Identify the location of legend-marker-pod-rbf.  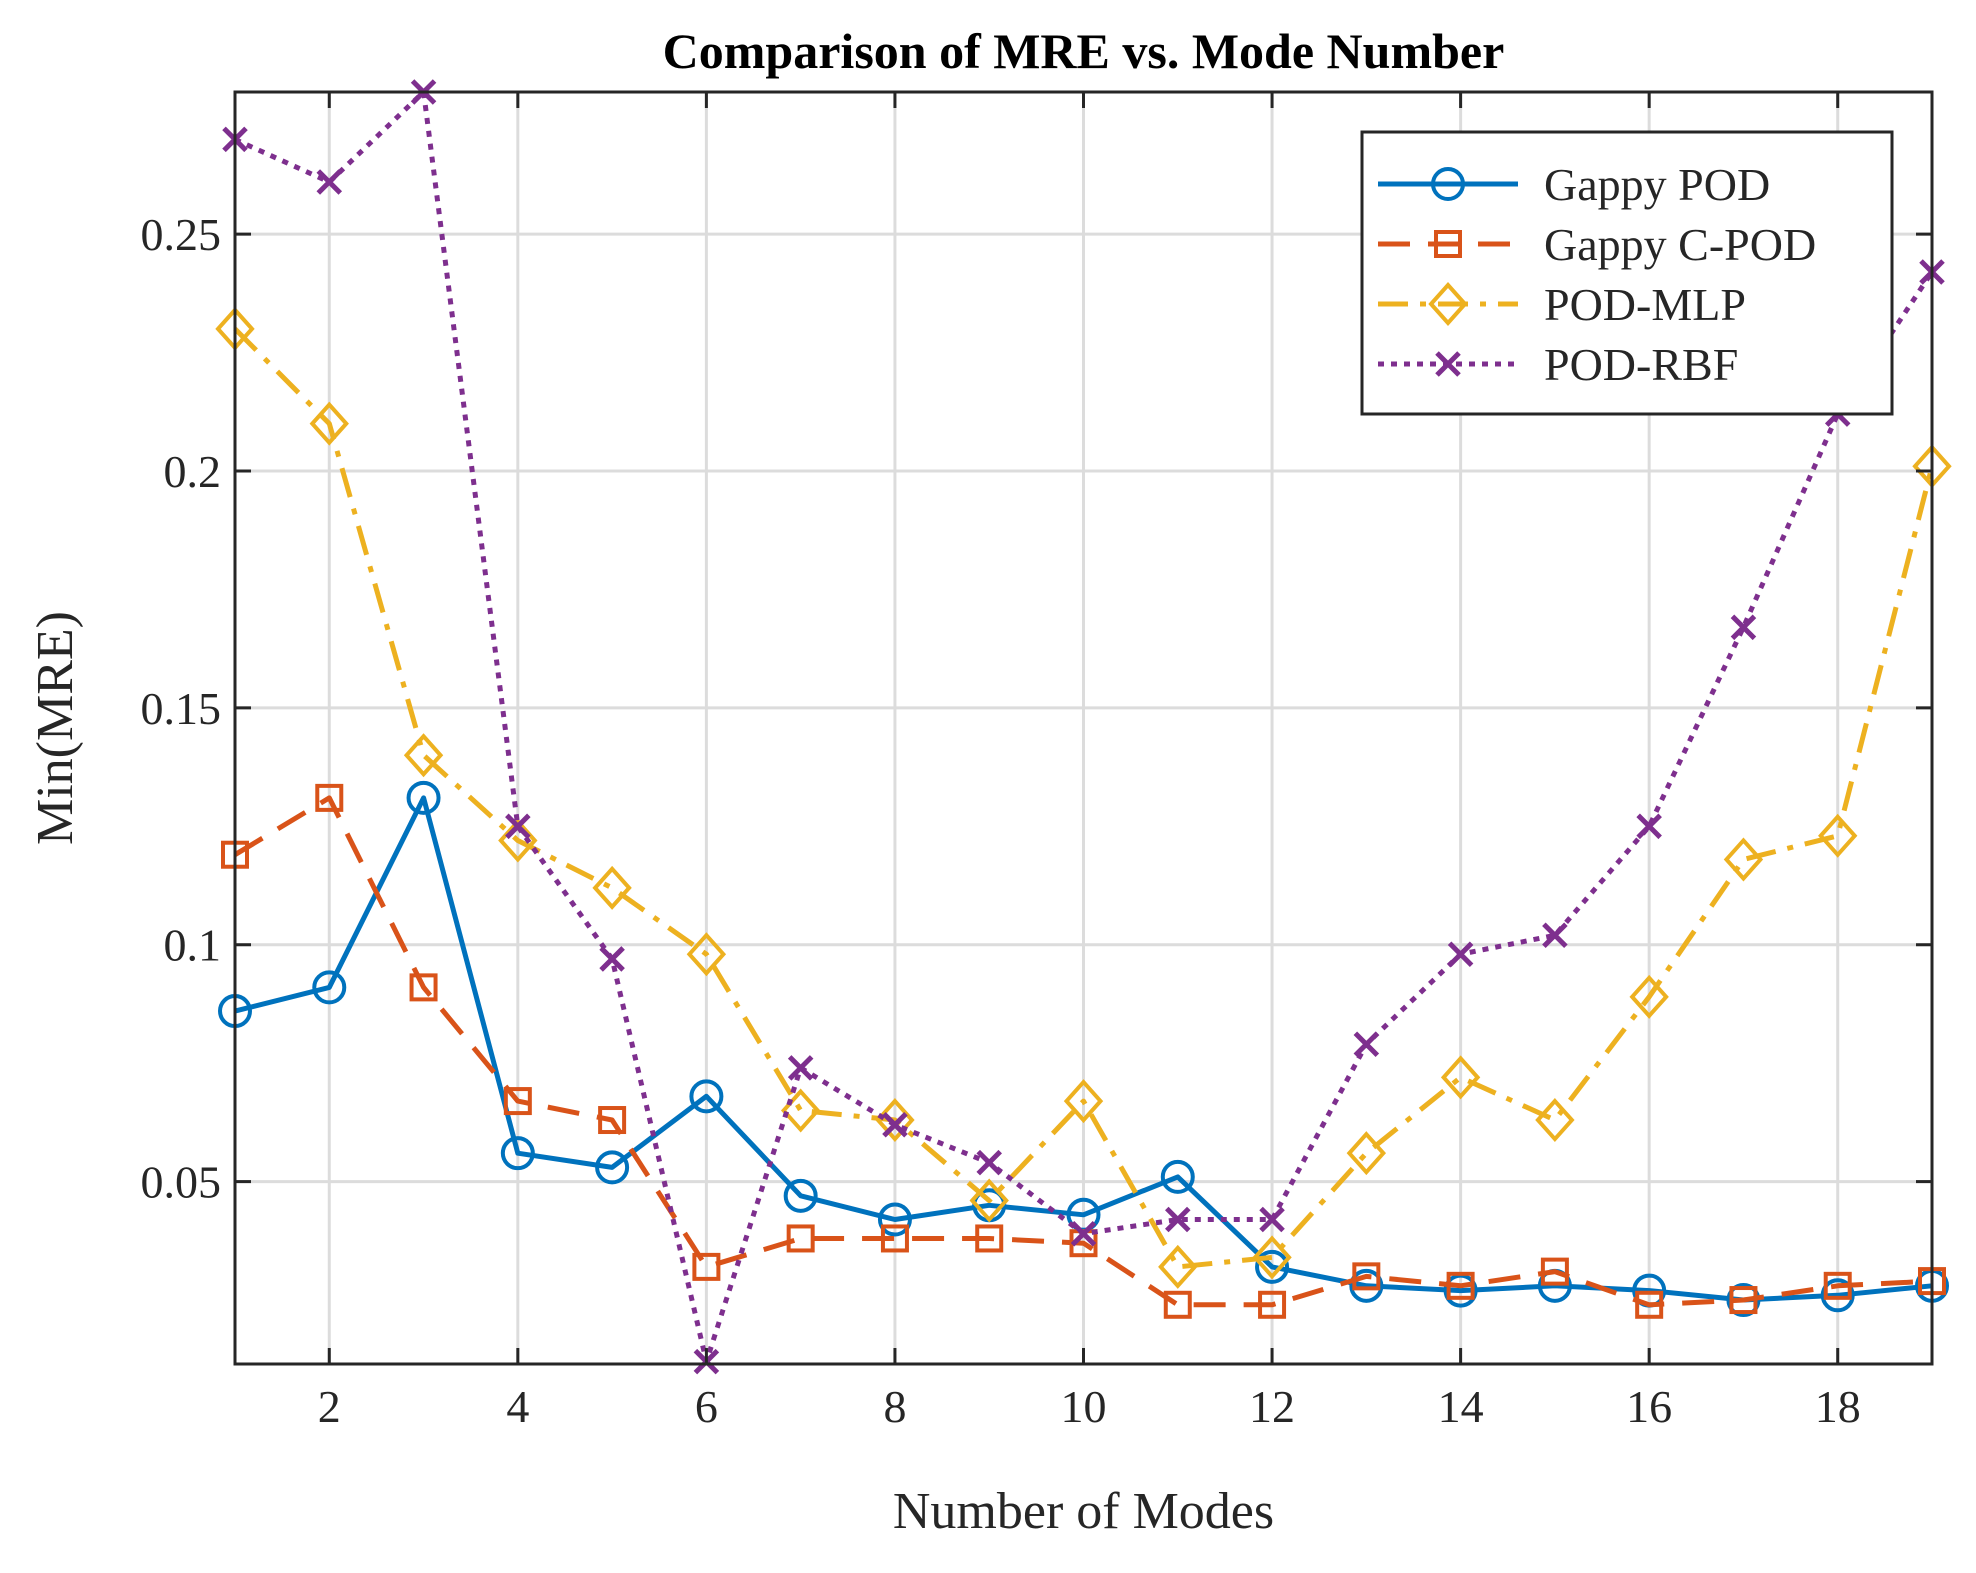
(1448, 364).